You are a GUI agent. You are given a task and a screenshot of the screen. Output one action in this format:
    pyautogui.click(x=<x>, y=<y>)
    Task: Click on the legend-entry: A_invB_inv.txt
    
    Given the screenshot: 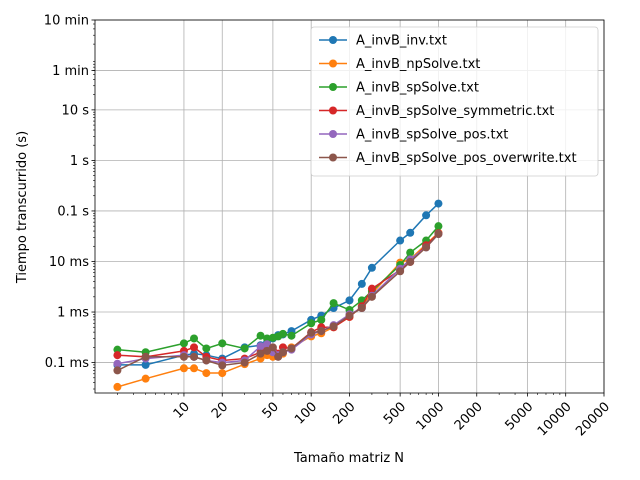 What is the action you would take?
    pyautogui.click(x=383, y=41)
    